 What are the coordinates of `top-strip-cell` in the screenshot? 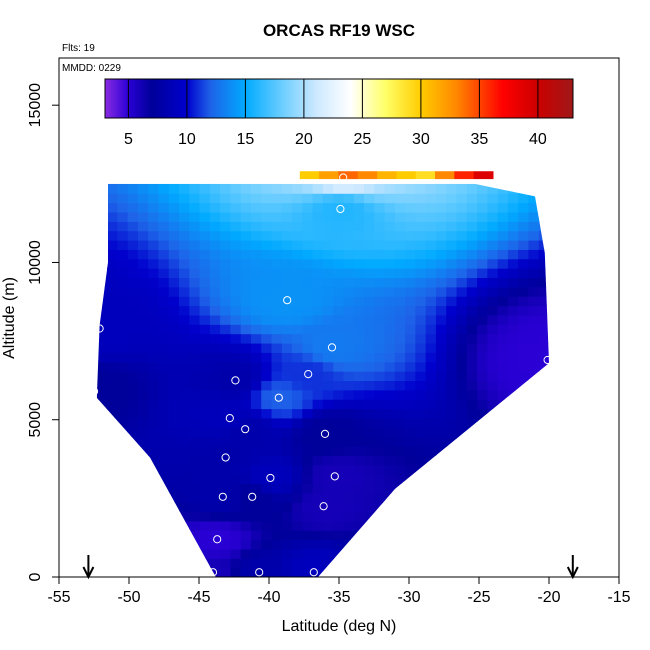 It's located at (309, 175).